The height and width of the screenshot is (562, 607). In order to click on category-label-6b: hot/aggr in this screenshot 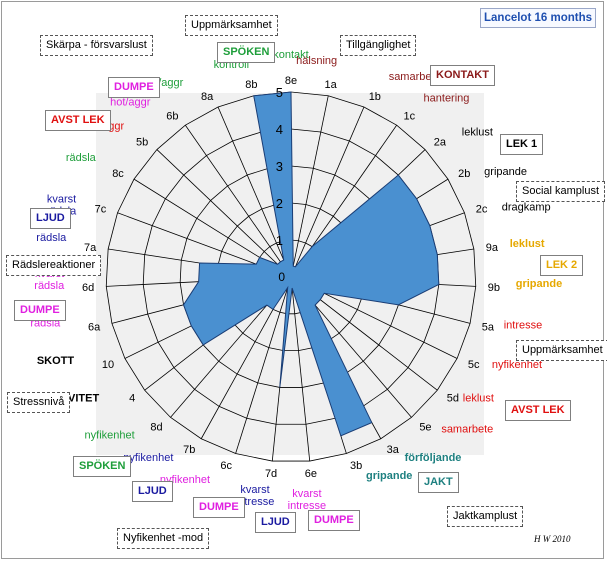, I will do `click(130, 102)`.